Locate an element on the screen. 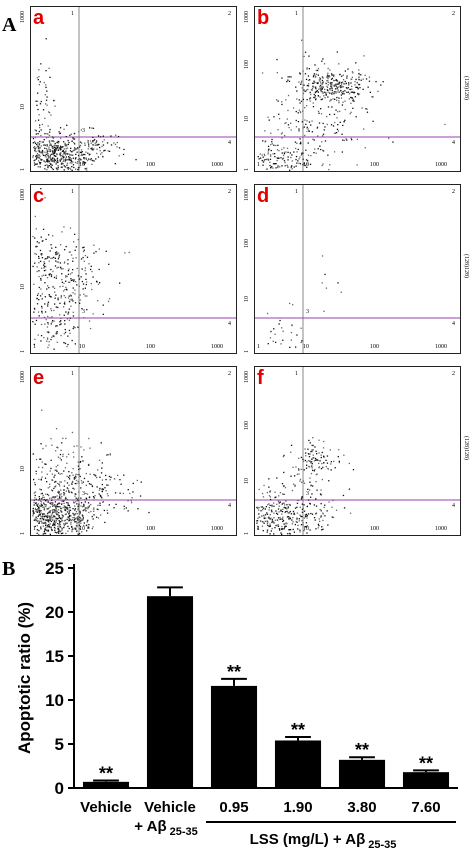  x-tick-label: 3.80 is located at coordinates (361, 807).